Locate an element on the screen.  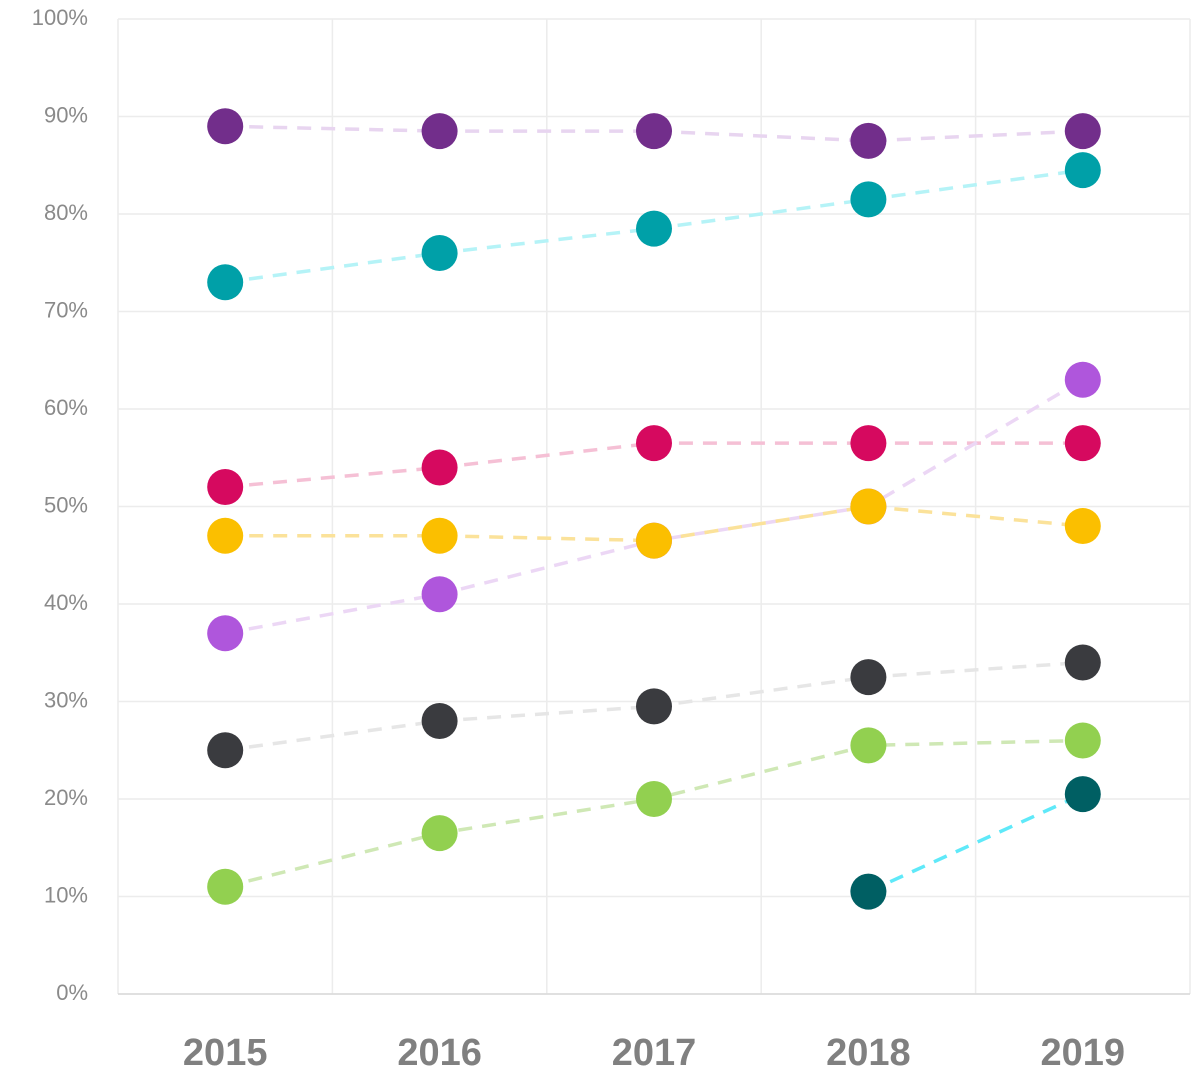
x-tick-label: 2017 is located at coordinates (654, 1053).